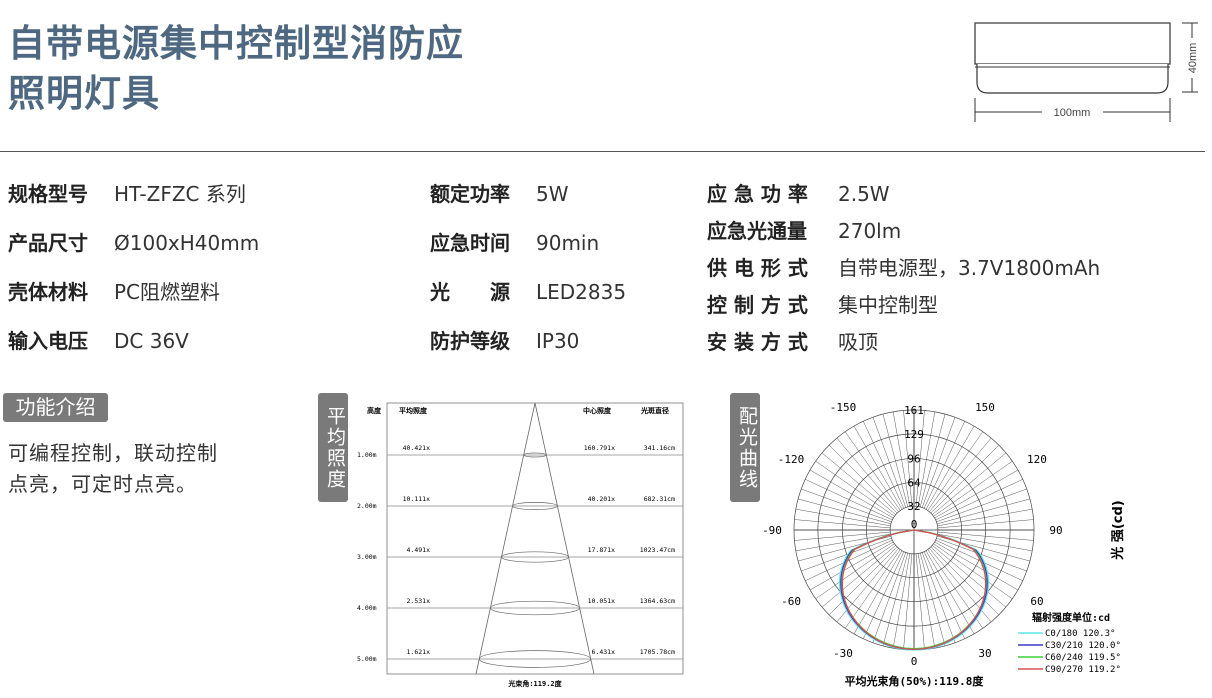  Describe the element at coordinates (915, 681) in the screenshot. I see `average-beam-angle: 平均光束角(50%):119.8度` at that location.